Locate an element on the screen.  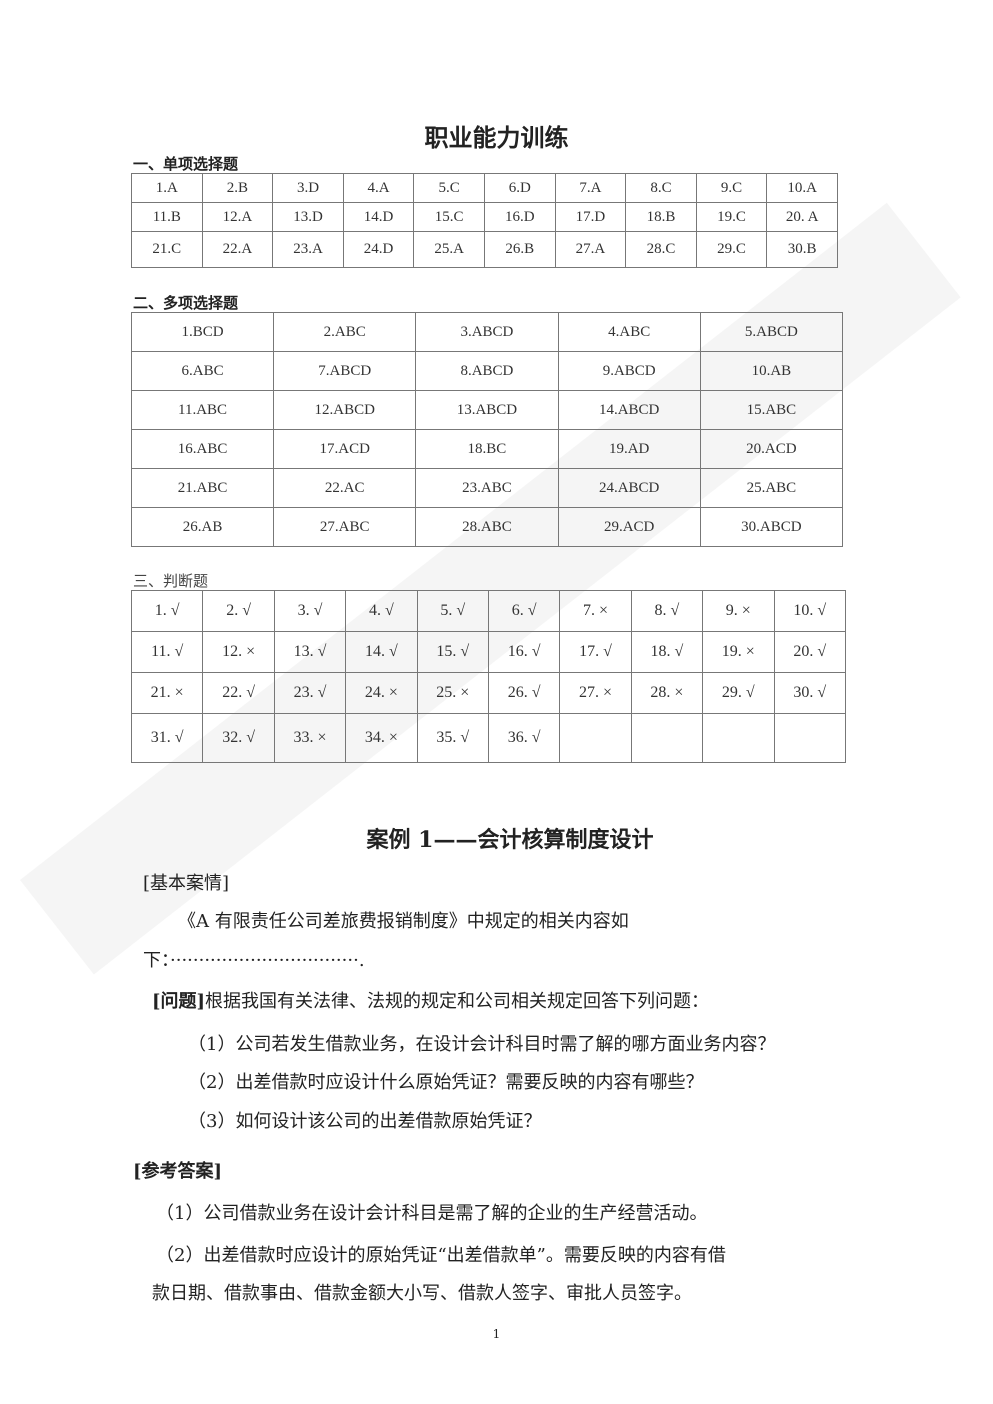
answer-cell: 6. √ is located at coordinates (524, 611).